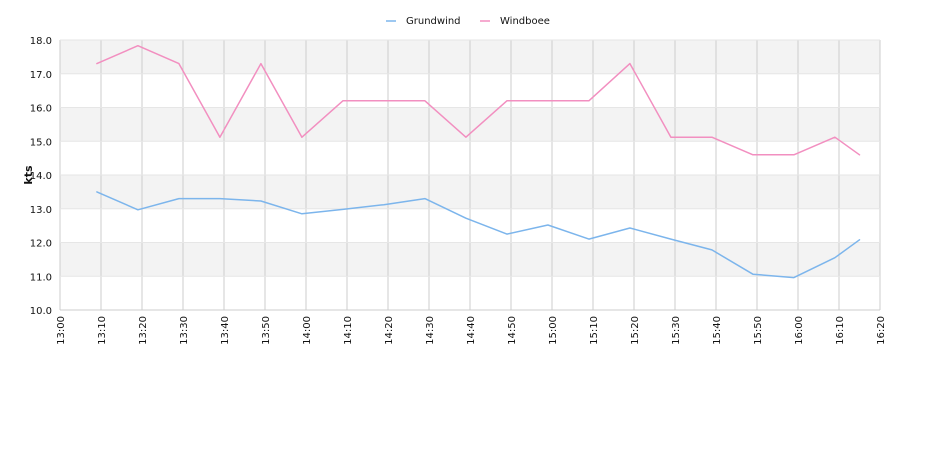  What do you see at coordinates (184, 330) in the screenshot?
I see `x-tick-label: 13:30` at bounding box center [184, 330].